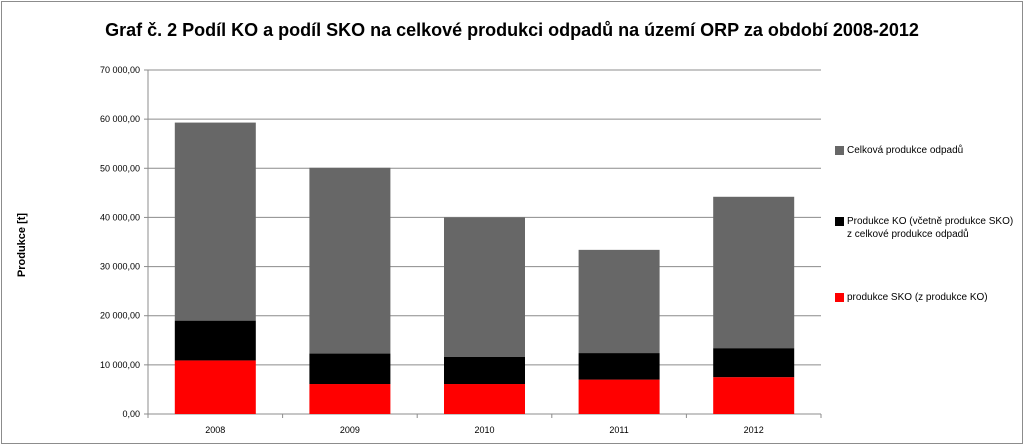 The width and height of the screenshot is (1024, 445). What do you see at coordinates (215, 430) in the screenshot?
I see `x-tick-label: 2008` at bounding box center [215, 430].